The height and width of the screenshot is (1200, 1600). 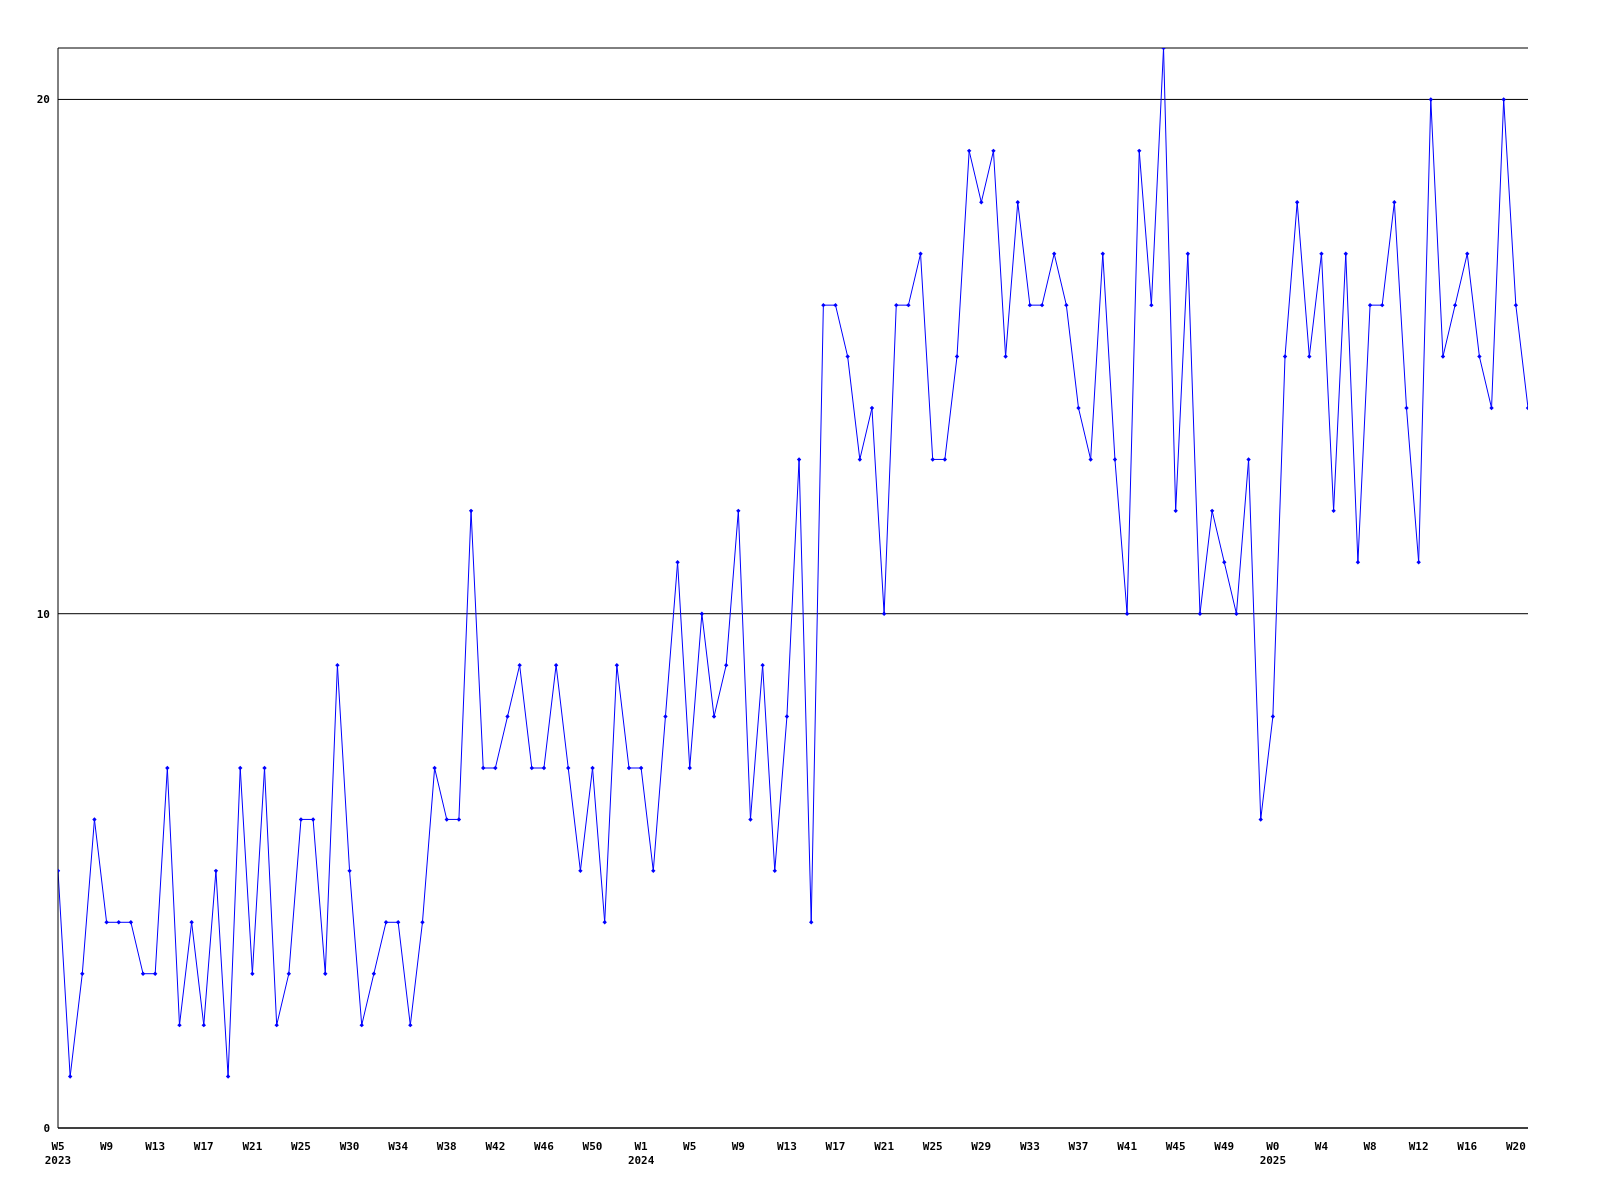 I want to click on y-tick-label: 20, so click(x=43, y=100).